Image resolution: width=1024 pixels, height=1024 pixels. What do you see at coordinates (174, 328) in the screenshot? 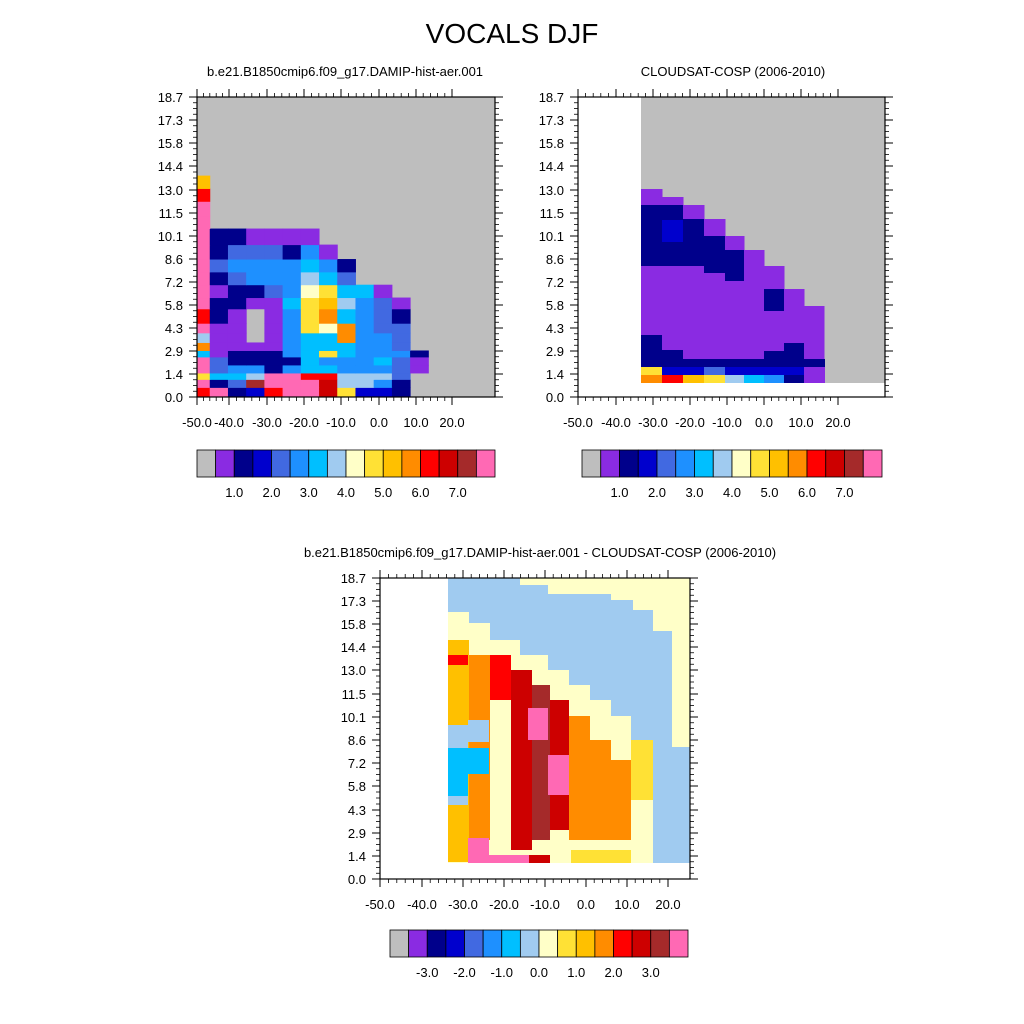
I see `y-tick-label: 4.3` at bounding box center [174, 328].